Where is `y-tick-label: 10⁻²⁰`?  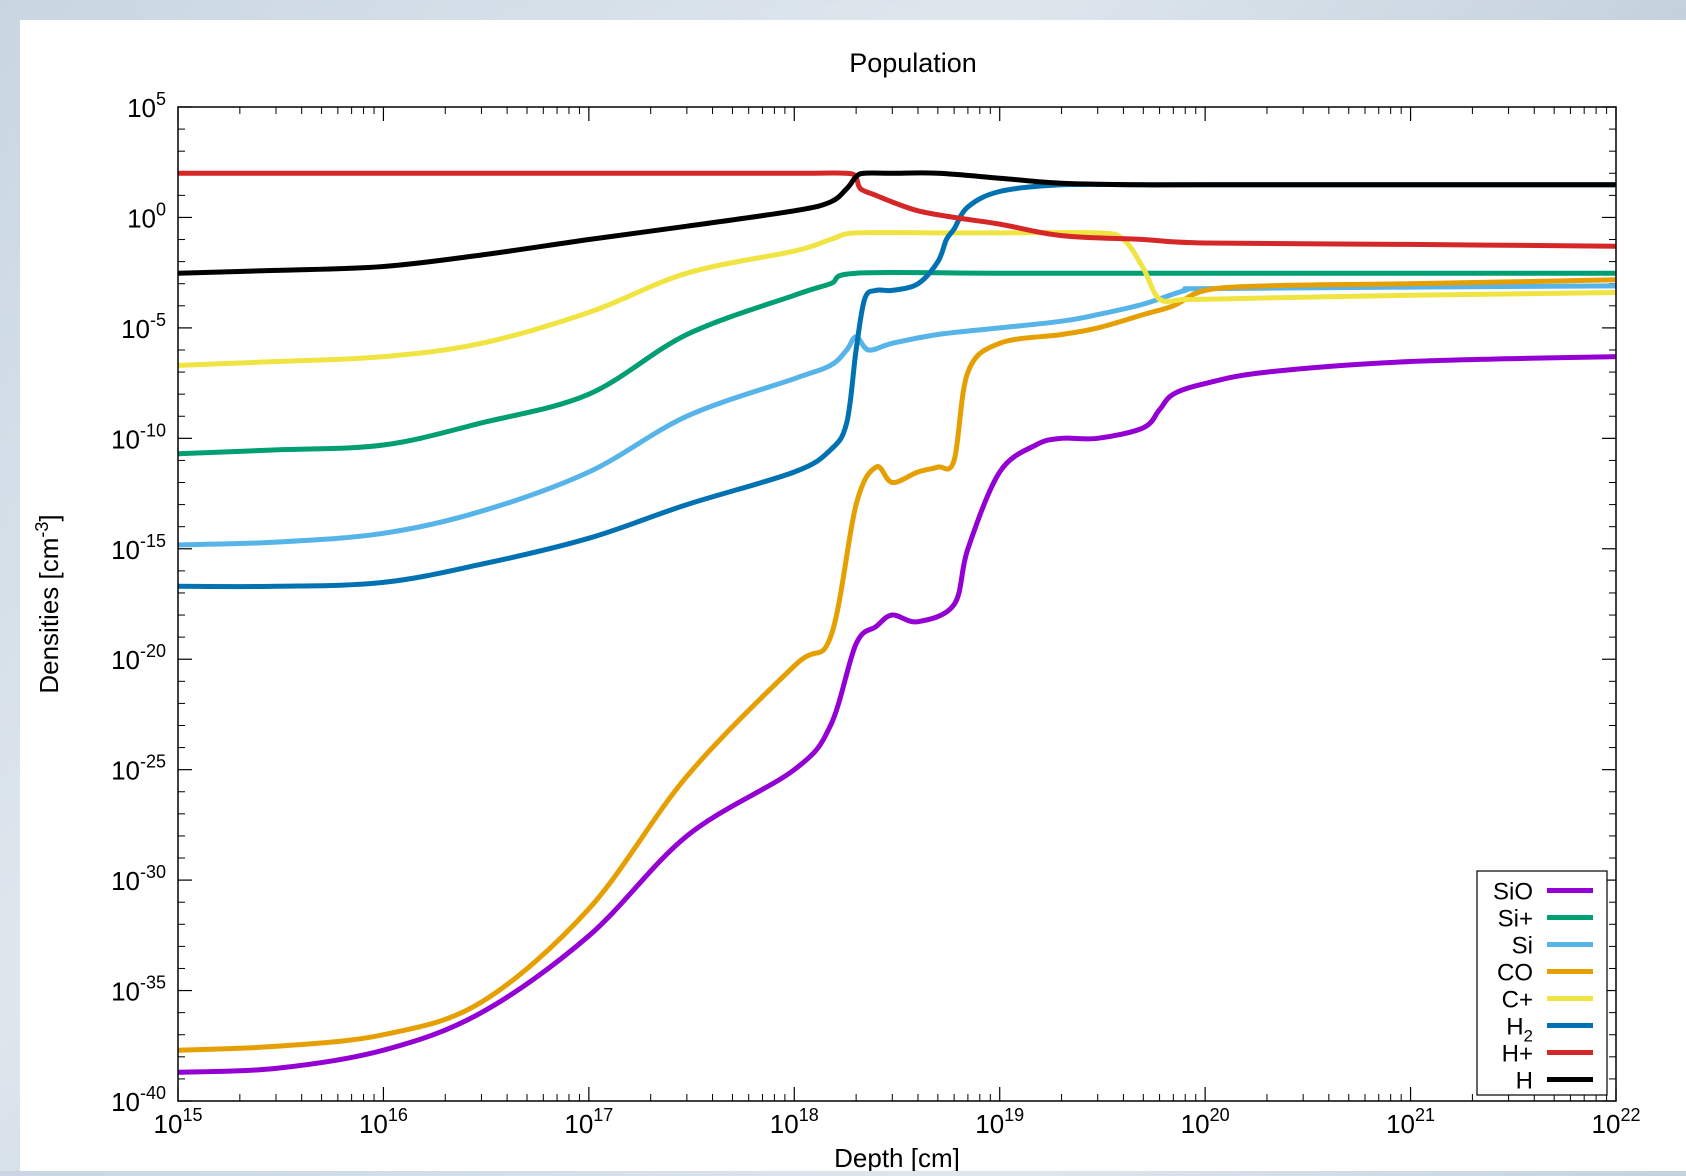 y-tick-label: 10⁻²⁰ is located at coordinates (138, 658).